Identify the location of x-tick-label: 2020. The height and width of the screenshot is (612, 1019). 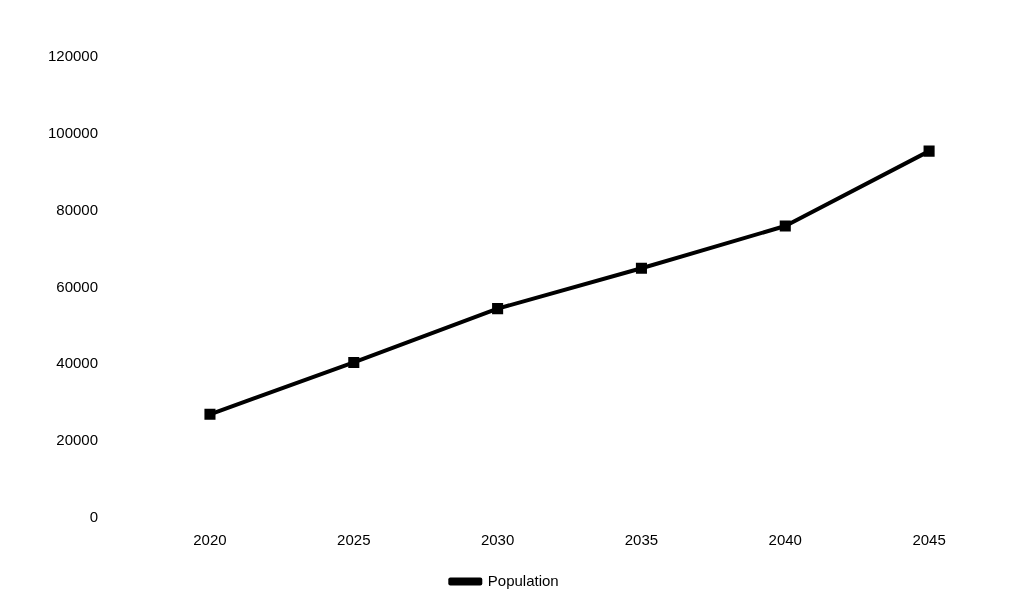
(210, 540).